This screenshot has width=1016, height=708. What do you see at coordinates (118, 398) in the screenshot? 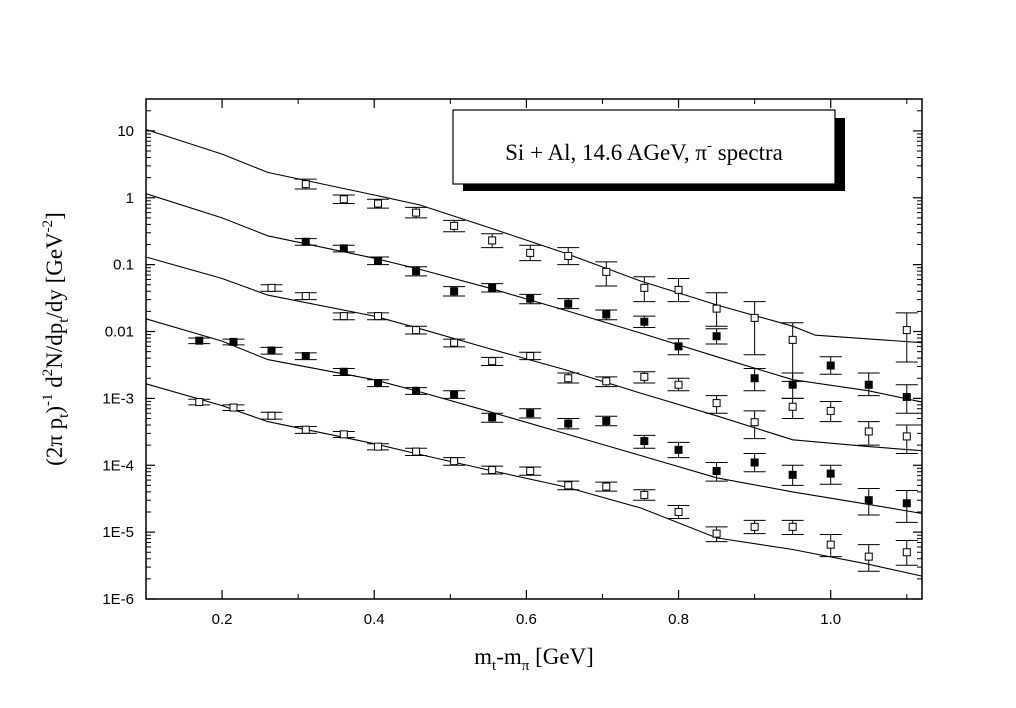
I see `y-tick-label: 1E-3` at bounding box center [118, 398].